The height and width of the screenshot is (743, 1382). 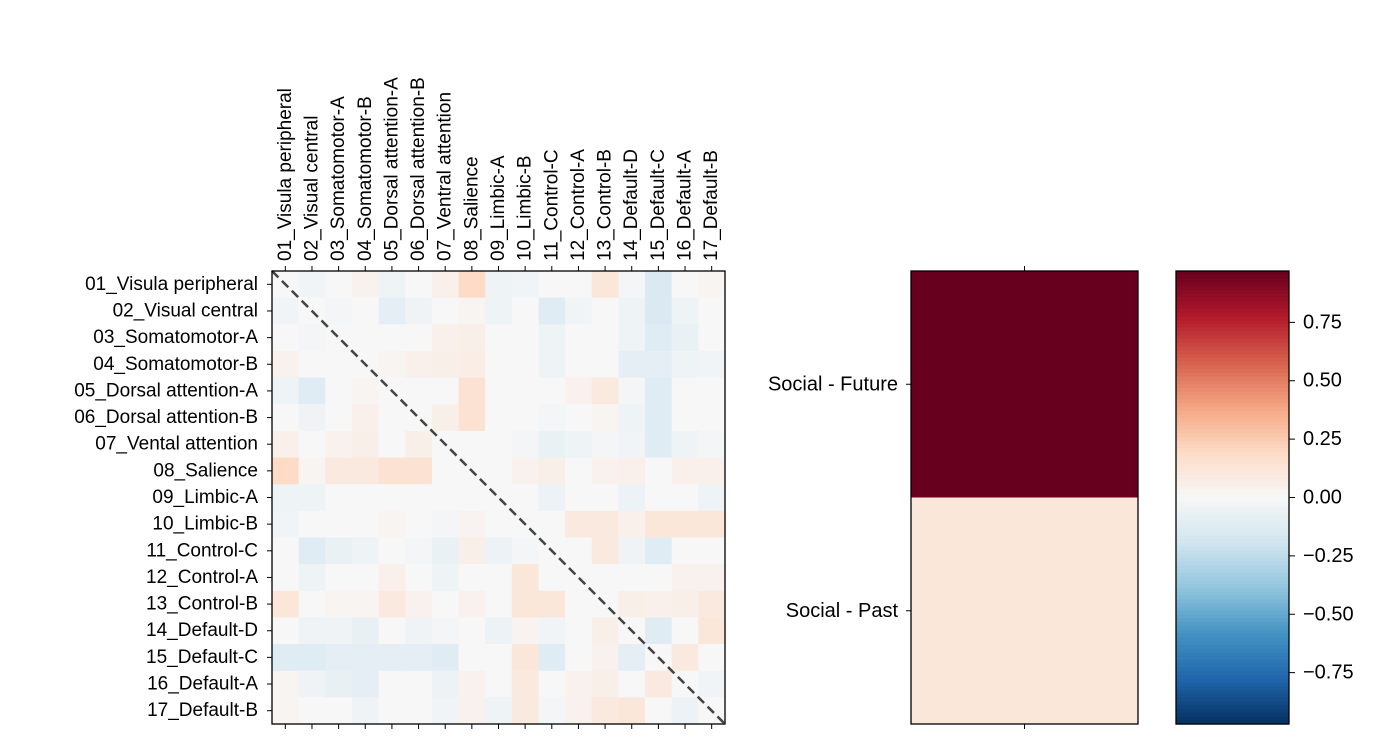 What do you see at coordinates (1322, 498) in the screenshot?
I see `colorbar-tick-label: 0.00` at bounding box center [1322, 498].